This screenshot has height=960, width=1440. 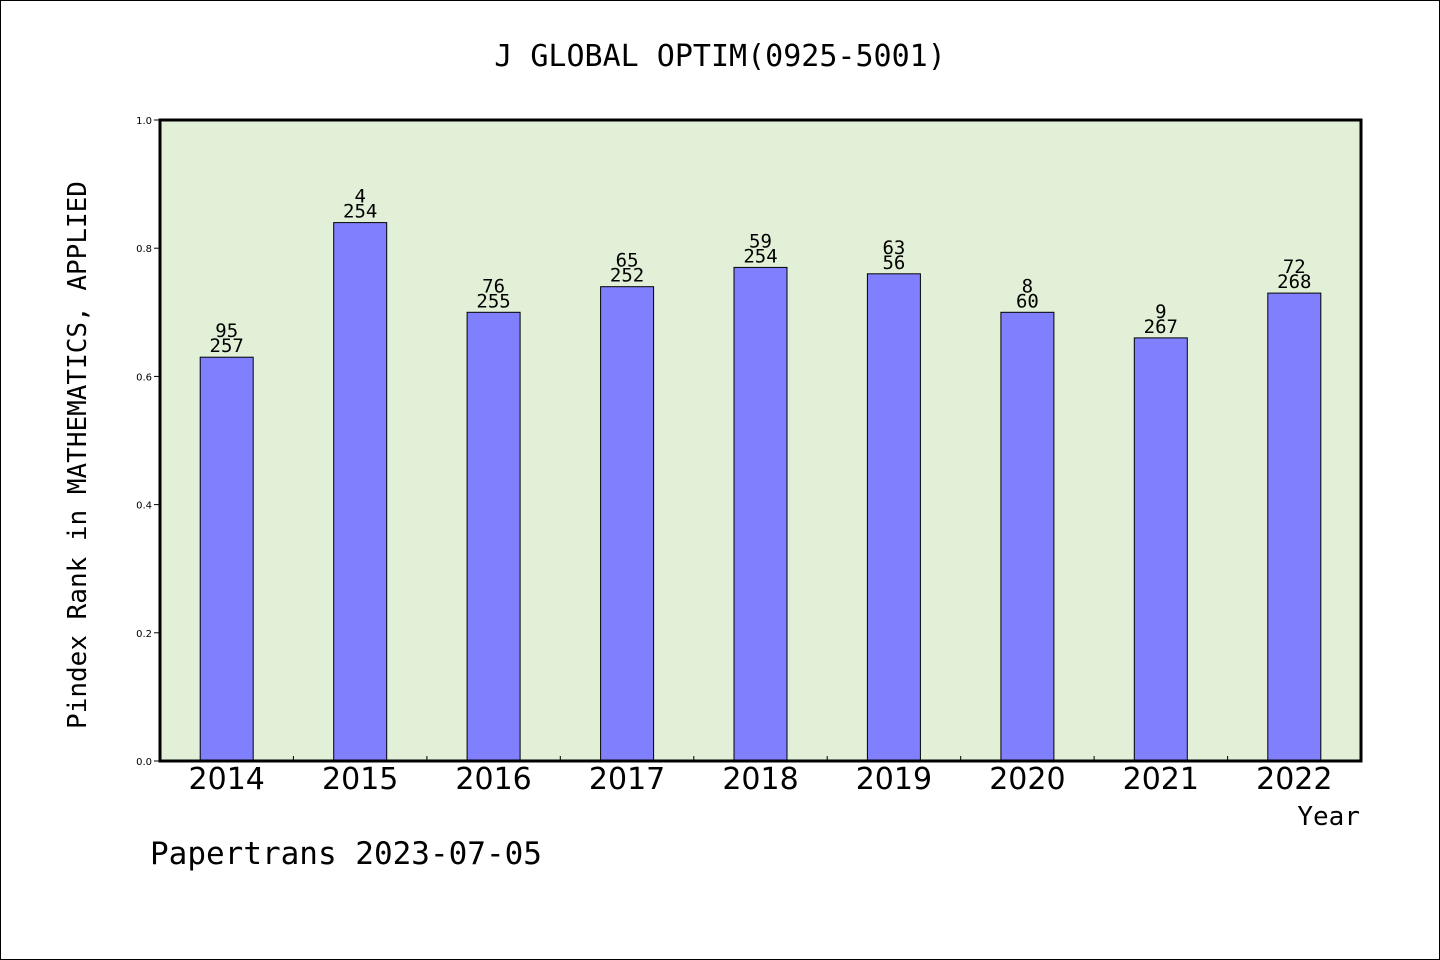 What do you see at coordinates (1161, 327) in the screenshot?
I see `total-label-2021: 267` at bounding box center [1161, 327].